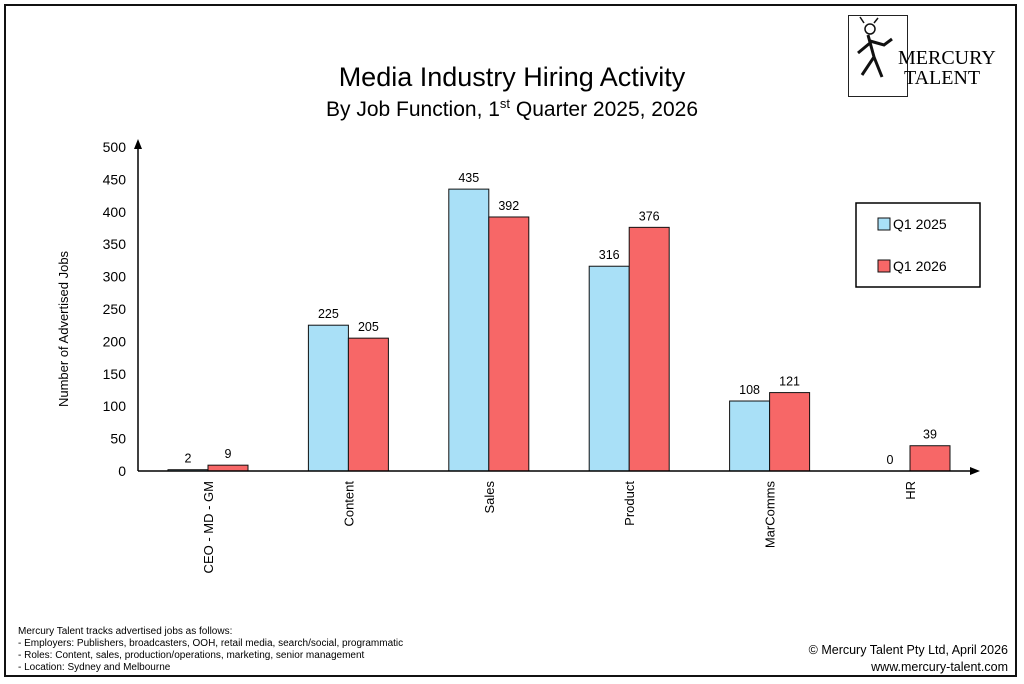  Describe the element at coordinates (512, 77) in the screenshot. I see `chart-title: Media Industry Hiring Activity` at that location.